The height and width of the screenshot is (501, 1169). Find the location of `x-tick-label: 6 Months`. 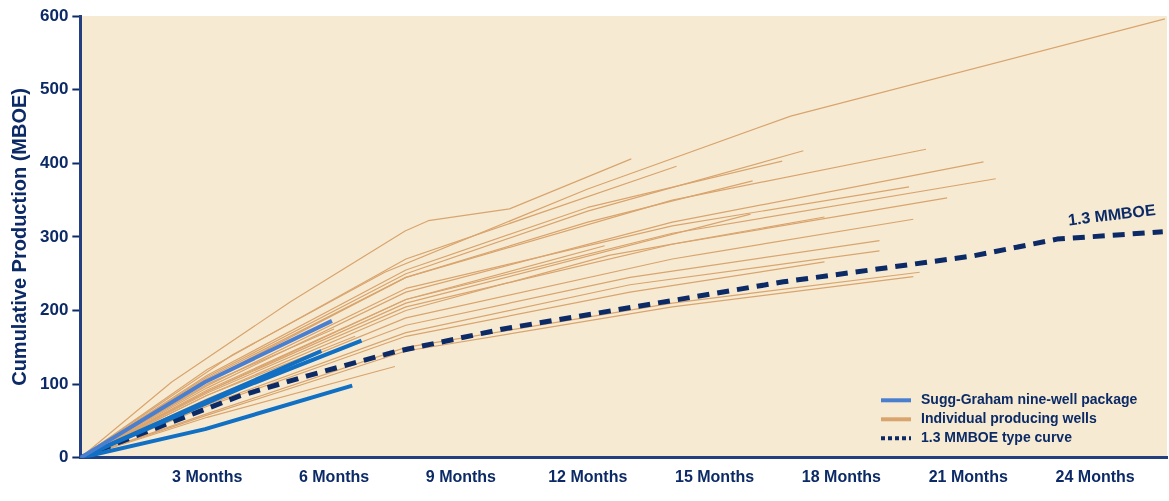

x-tick-label: 6 Months is located at coordinates (334, 476).